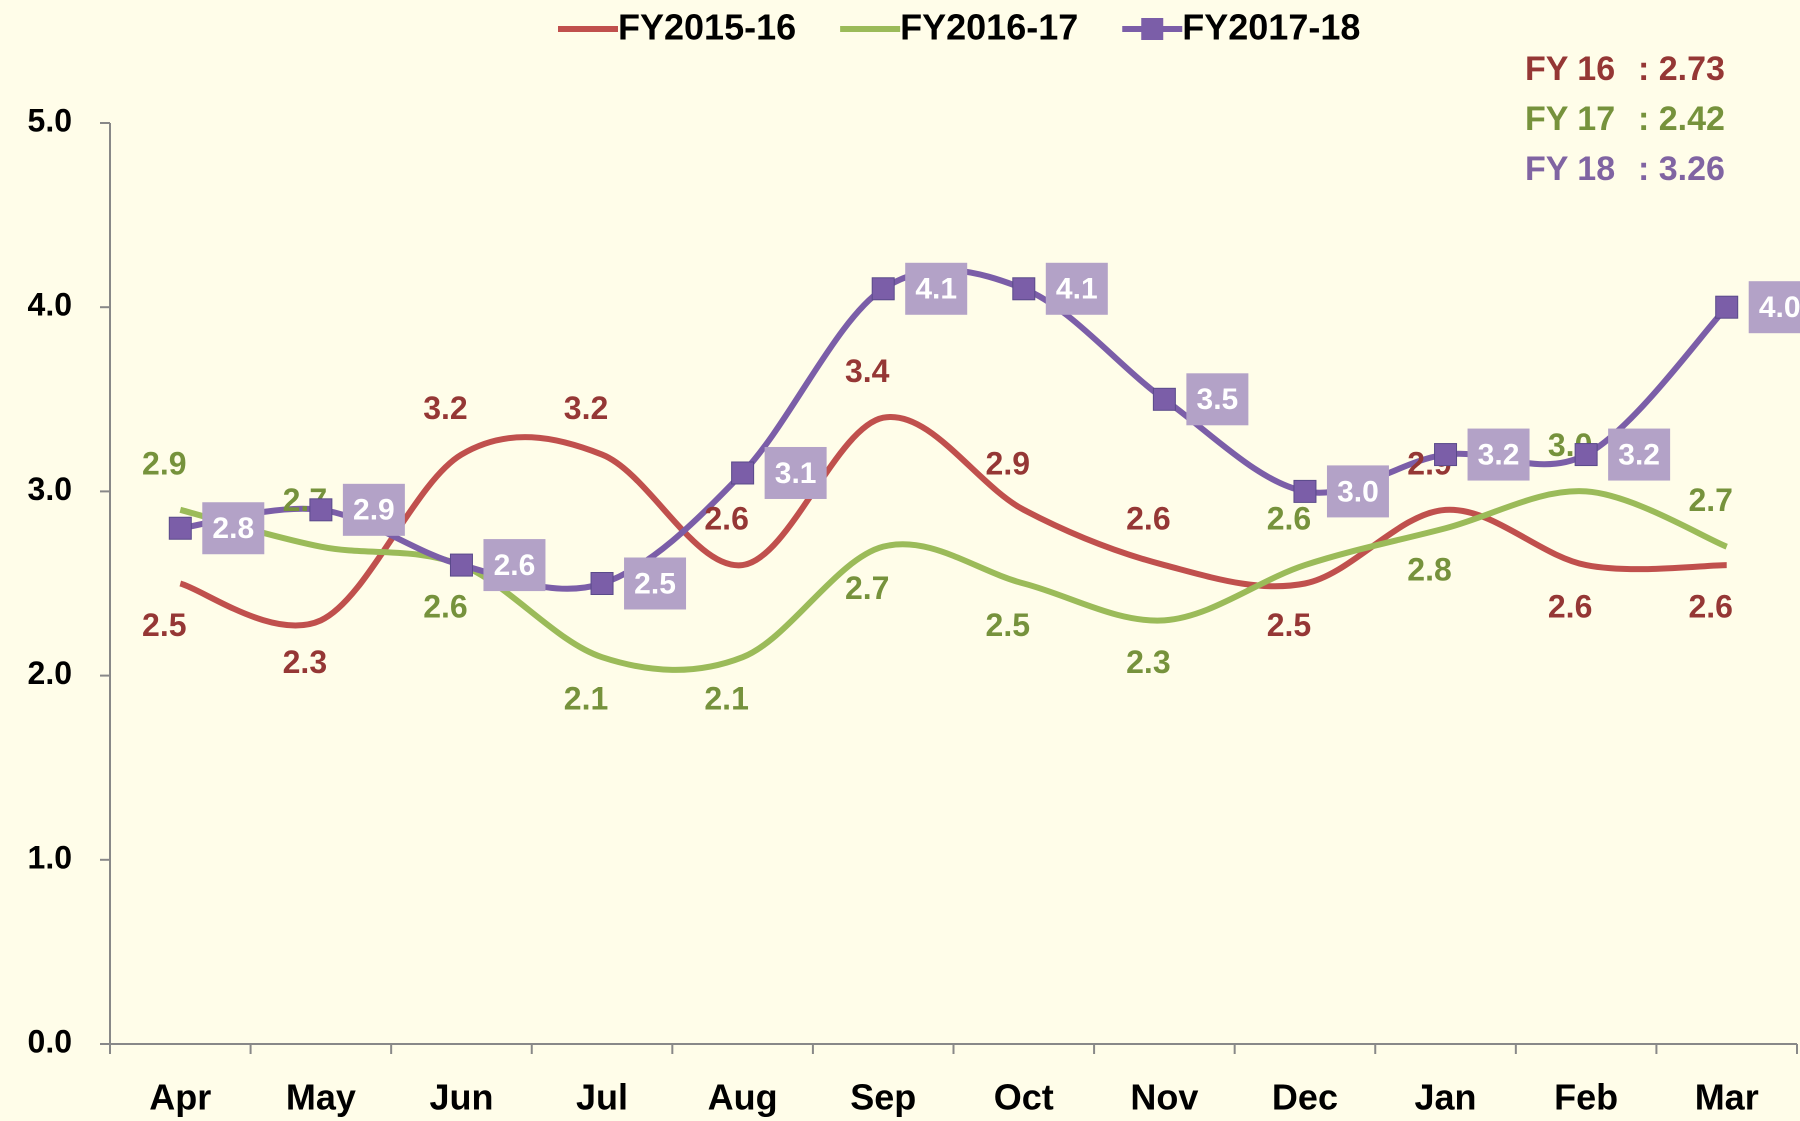  I want to click on data-label: 3.5, so click(1218, 399).